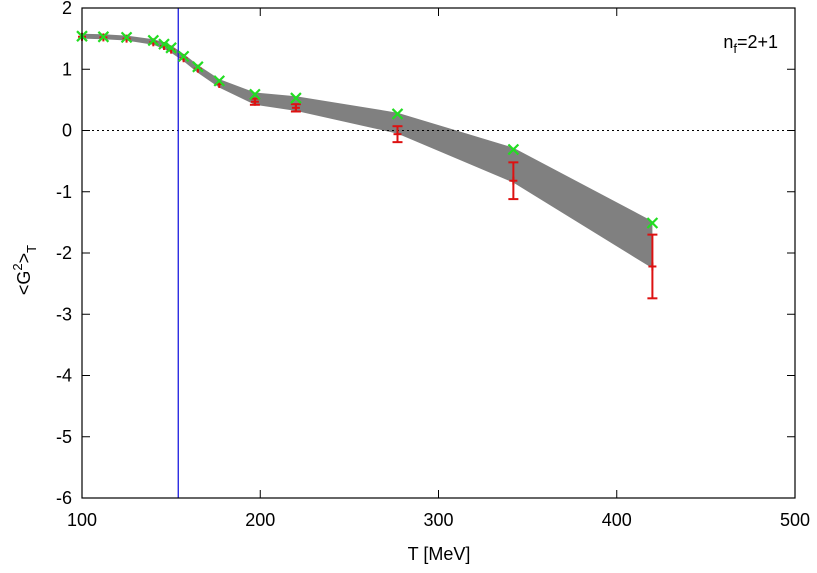 The image size is (817, 573). What do you see at coordinates (64, 192) in the screenshot?
I see `y-tick-label: -1` at bounding box center [64, 192].